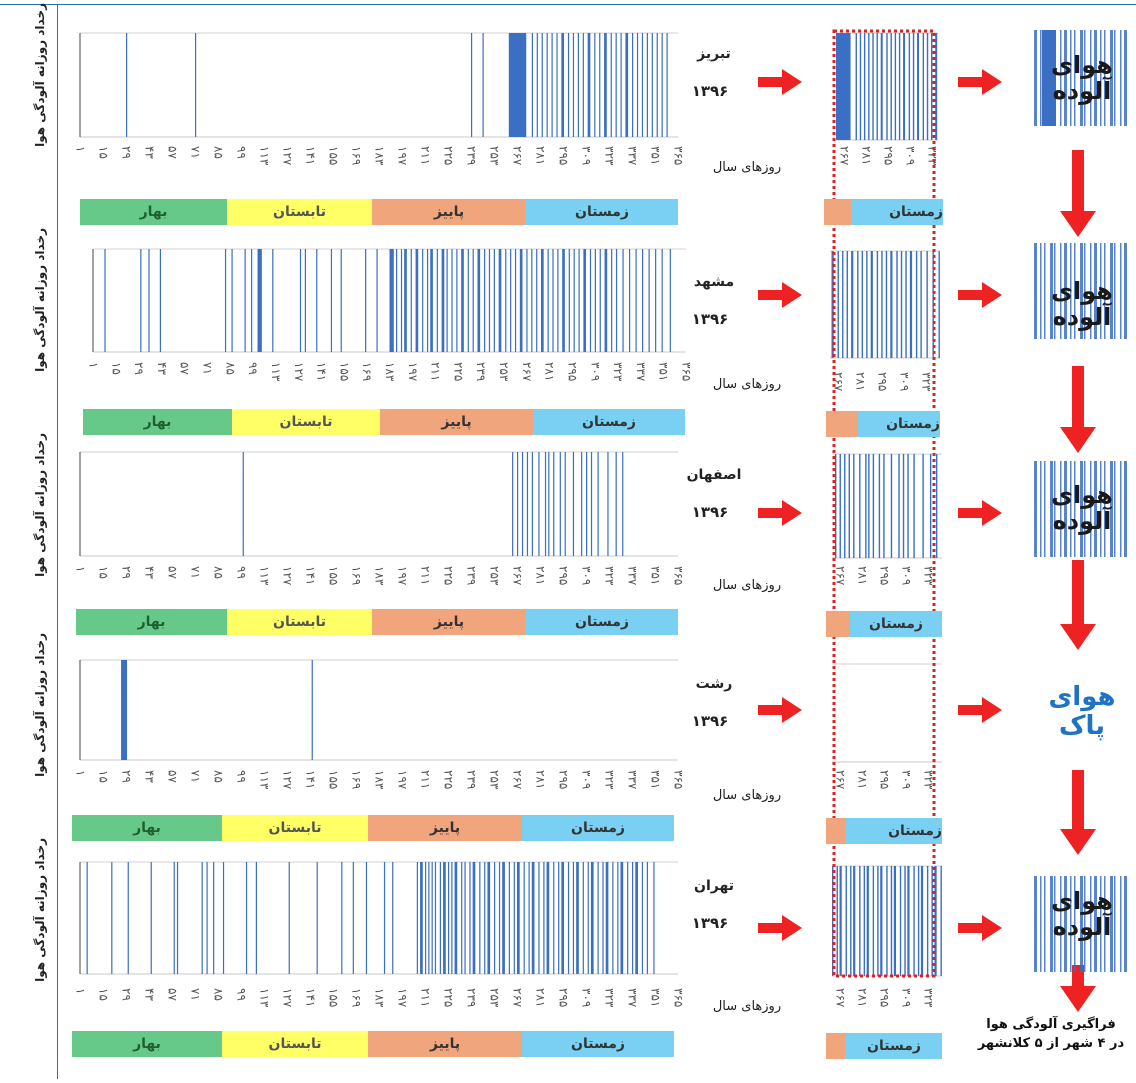 The image size is (1136, 1083). What do you see at coordinates (1078, 812) in the screenshot?
I see `arrow-down-icon` at bounding box center [1078, 812].